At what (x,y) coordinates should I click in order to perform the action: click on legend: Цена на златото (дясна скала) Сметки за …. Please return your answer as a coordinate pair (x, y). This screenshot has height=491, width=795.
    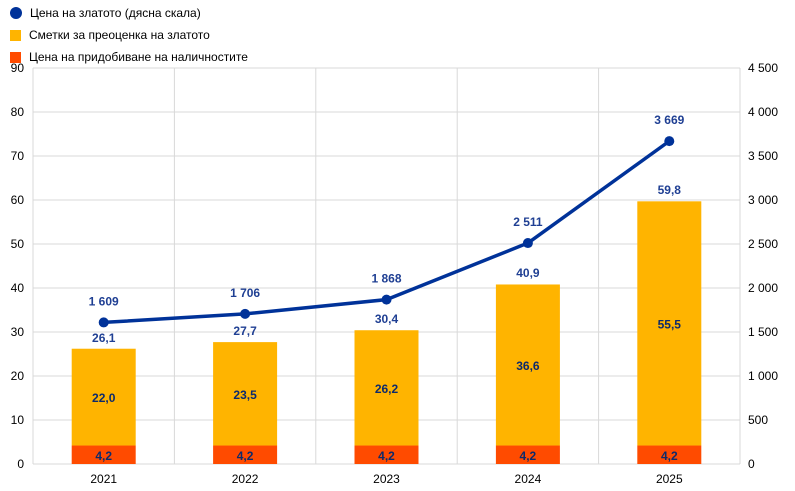
    Looking at the image, I should click on (129, 35).